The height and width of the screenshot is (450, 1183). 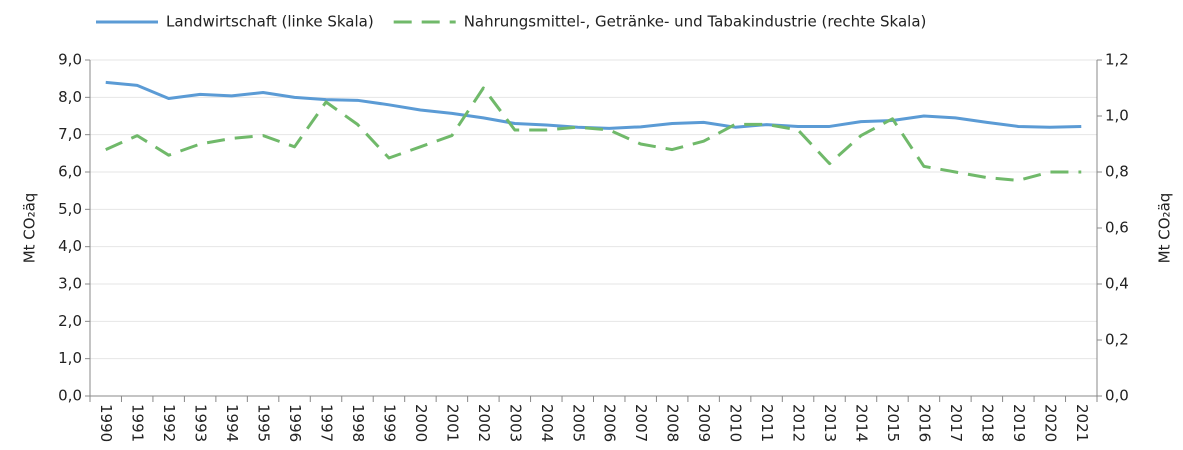 What do you see at coordinates (515, 423) in the screenshot?
I see `x-tick-label: 2003` at bounding box center [515, 423].